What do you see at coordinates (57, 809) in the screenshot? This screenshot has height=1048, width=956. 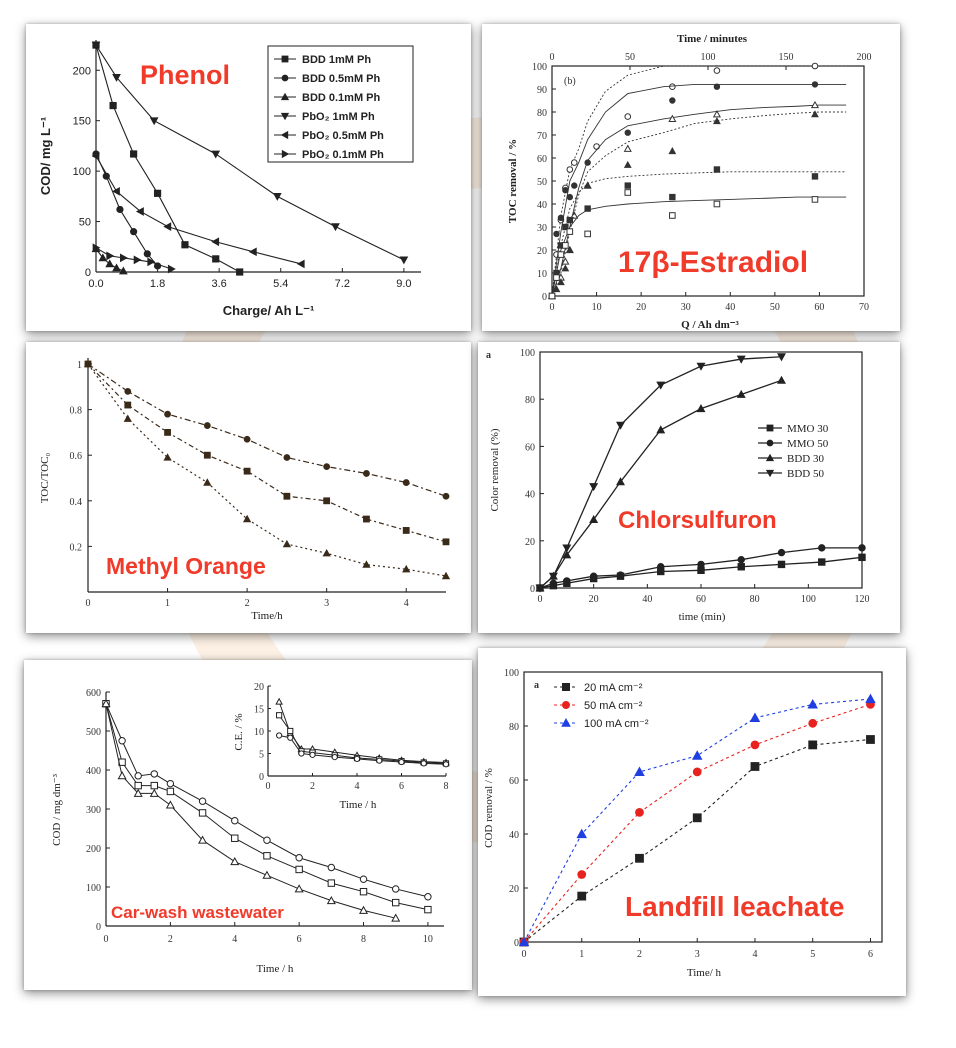 I see `carwash-y-axis-label: COD / mg dm⁻³` at bounding box center [57, 809].